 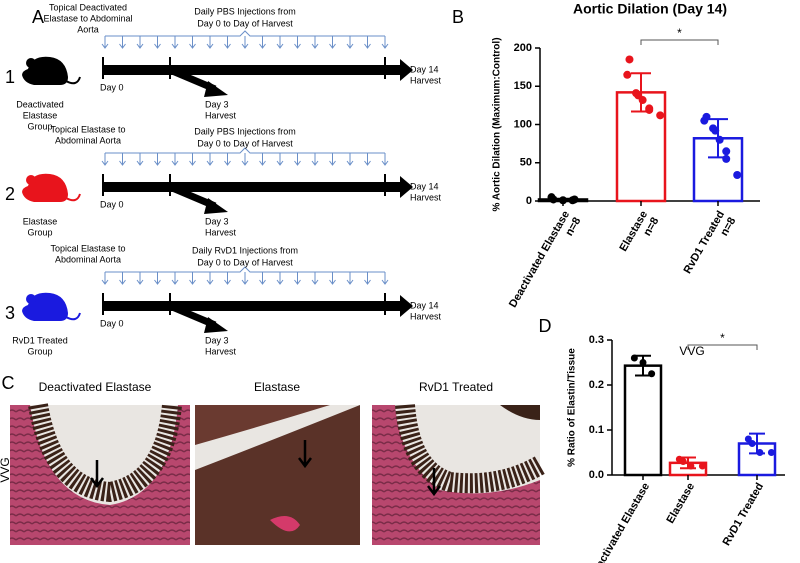 I want to click on injection-text: Daily PBS Injections from, so click(x=245, y=131).